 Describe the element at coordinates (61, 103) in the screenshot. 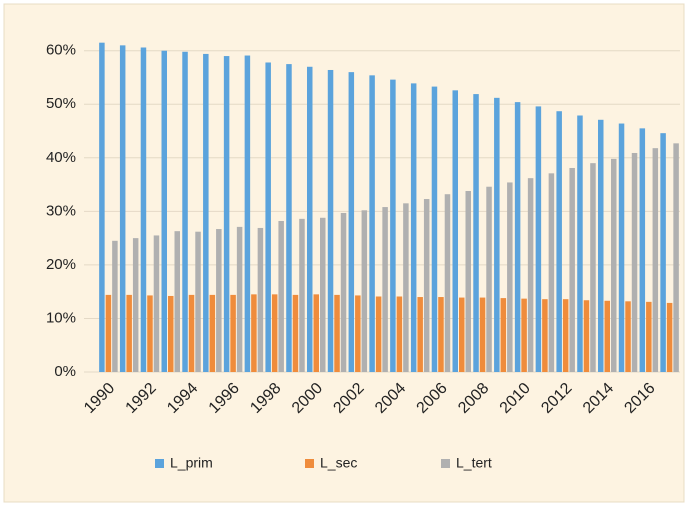

I see `y-tick-label: 50%` at that location.